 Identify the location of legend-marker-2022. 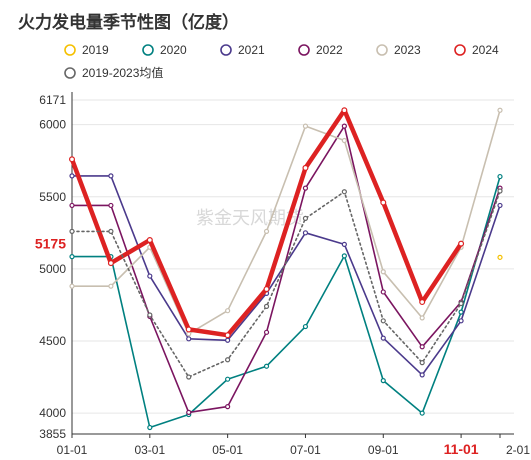
(304, 50).